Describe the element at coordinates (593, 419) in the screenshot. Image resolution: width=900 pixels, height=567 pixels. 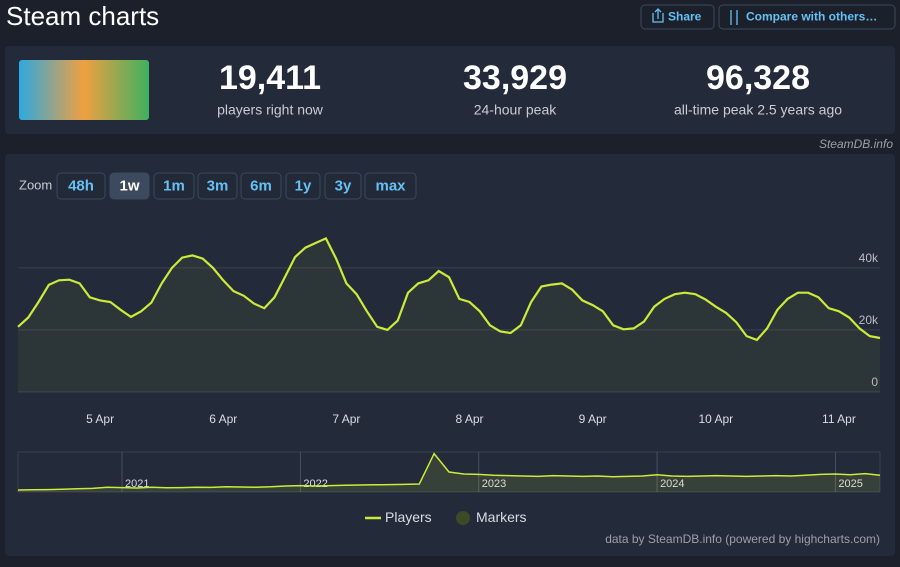
I see `x-tick-label: 9 Apr` at that location.